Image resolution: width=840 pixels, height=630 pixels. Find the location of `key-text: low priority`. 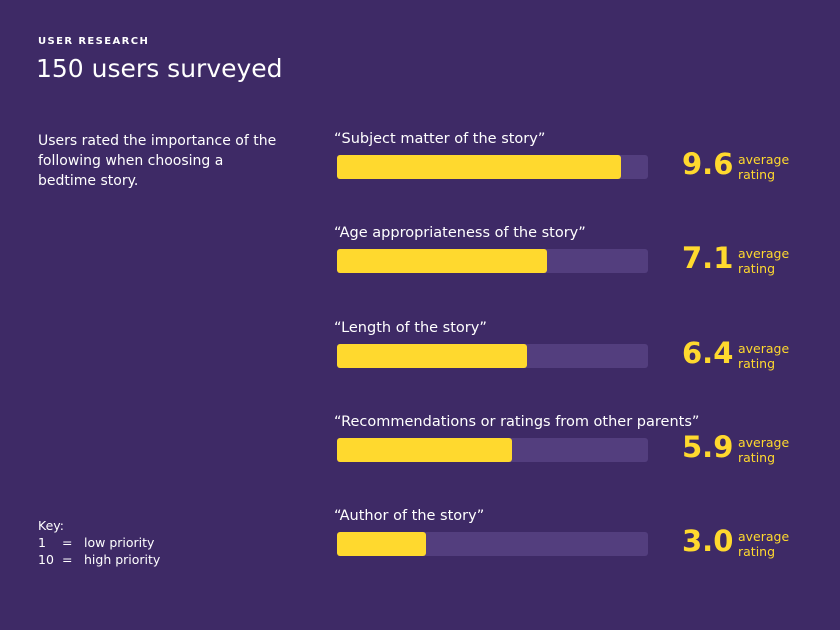

key-text: low priority is located at coordinates (119, 542).